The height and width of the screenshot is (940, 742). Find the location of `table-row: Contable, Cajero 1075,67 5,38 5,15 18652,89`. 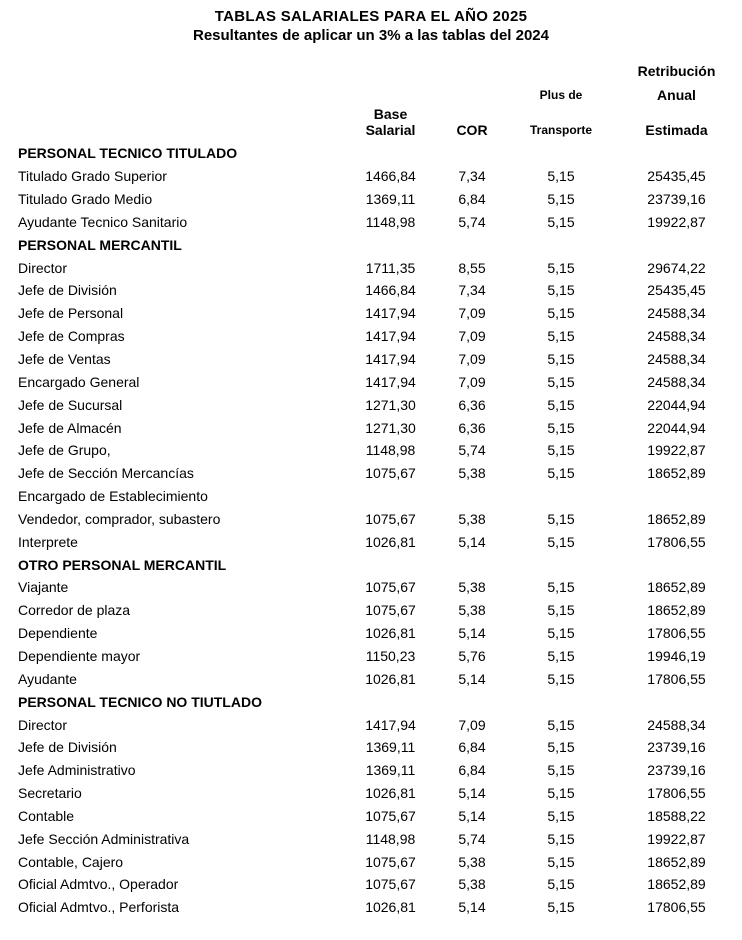

table-row: Contable, Cajero 1075,67 5,38 5,15 18652,89 is located at coordinates (371, 861).